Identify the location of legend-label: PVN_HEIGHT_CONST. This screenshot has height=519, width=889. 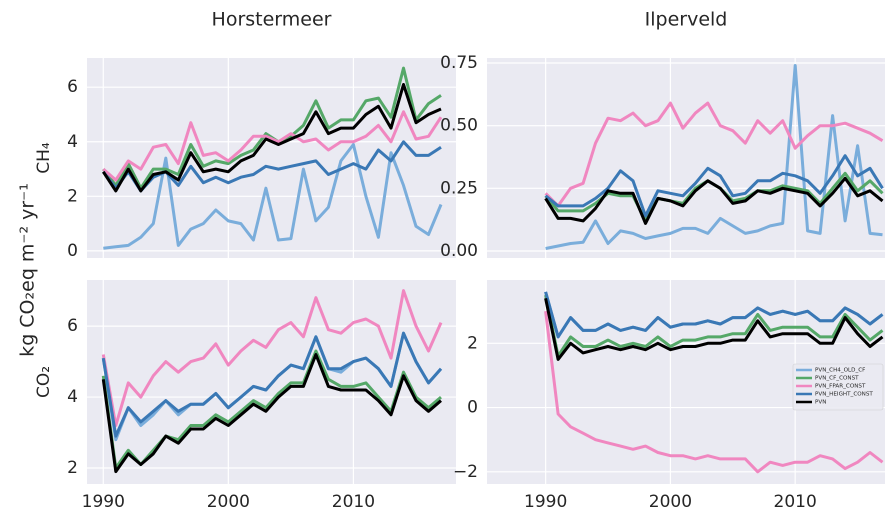
(844, 395).